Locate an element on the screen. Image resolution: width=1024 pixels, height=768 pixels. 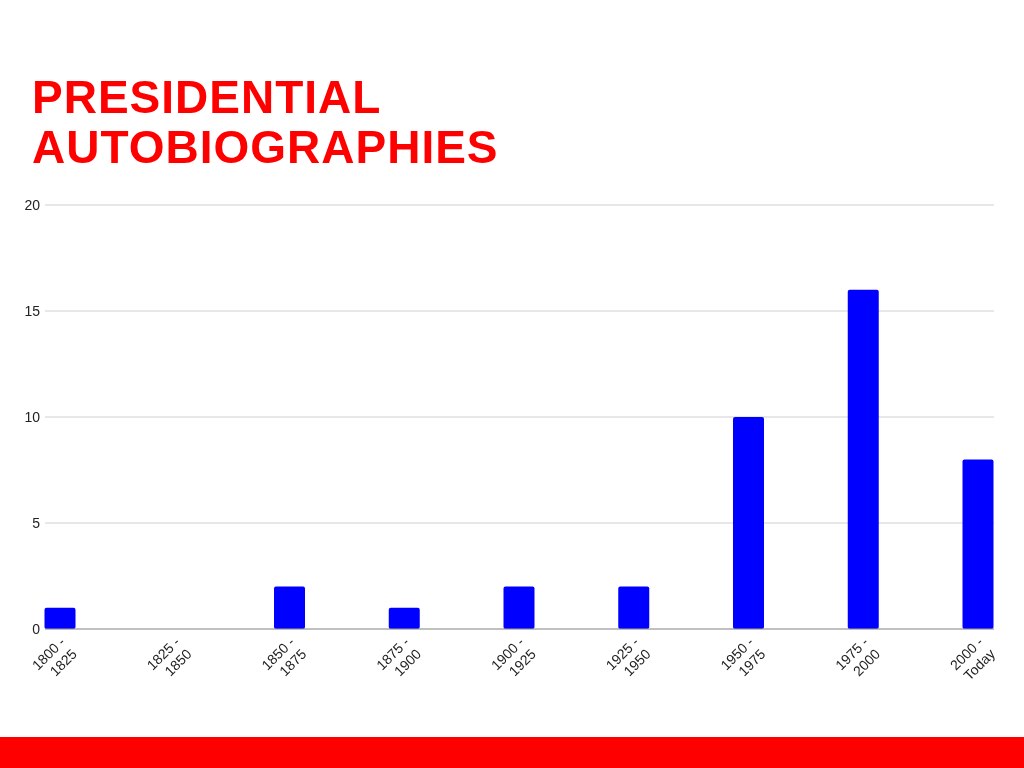
y-tick-label: 0 is located at coordinates (36, 628).